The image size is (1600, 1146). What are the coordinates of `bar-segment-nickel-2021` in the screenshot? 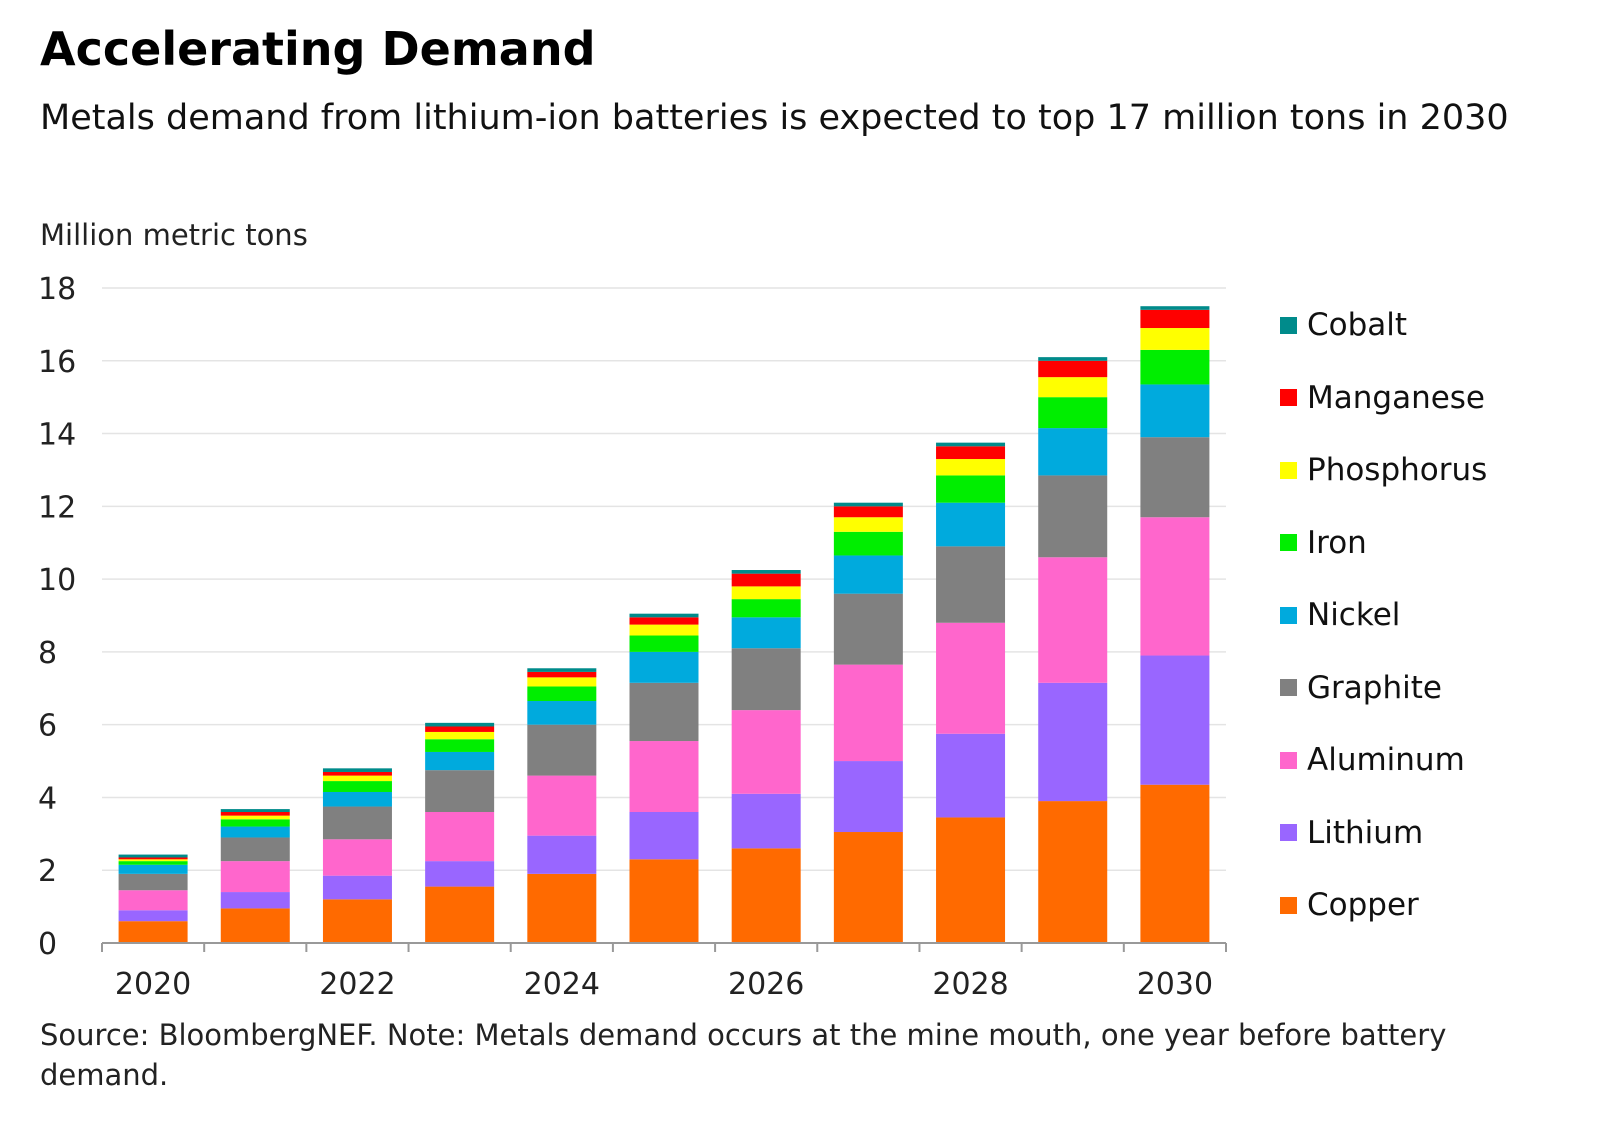 It's located at (255, 832).